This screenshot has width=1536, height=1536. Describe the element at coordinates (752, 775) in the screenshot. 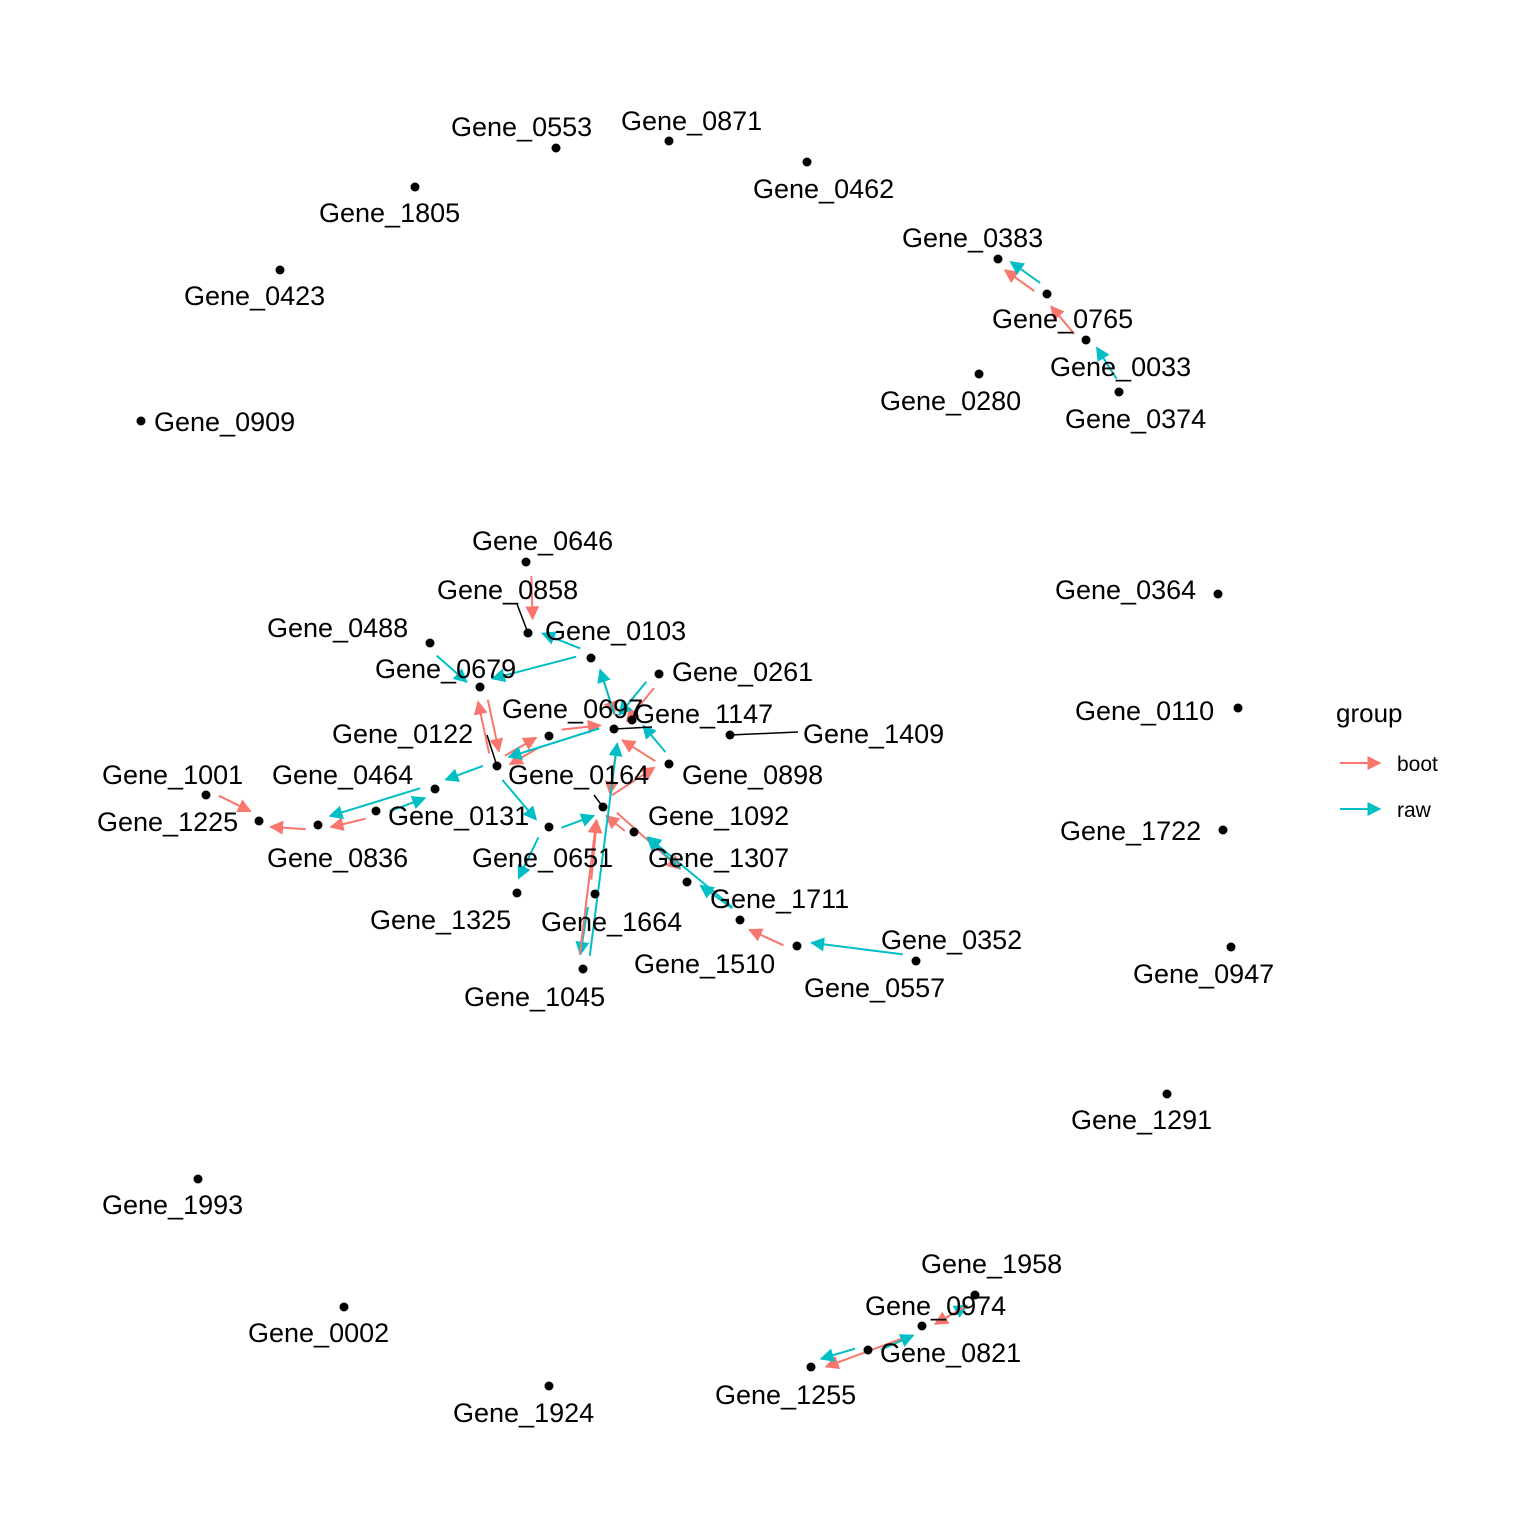

I see `node-label-gene-0898: Gene_0898` at that location.